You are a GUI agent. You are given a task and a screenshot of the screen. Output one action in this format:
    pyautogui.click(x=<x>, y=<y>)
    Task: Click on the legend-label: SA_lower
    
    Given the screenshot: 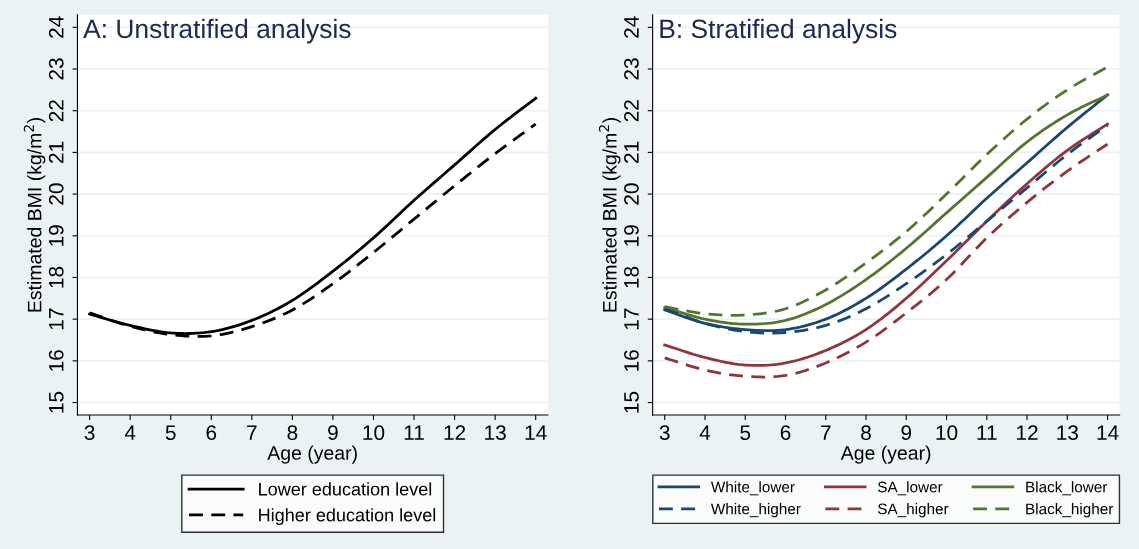 What is the action you would take?
    pyautogui.click(x=910, y=488)
    